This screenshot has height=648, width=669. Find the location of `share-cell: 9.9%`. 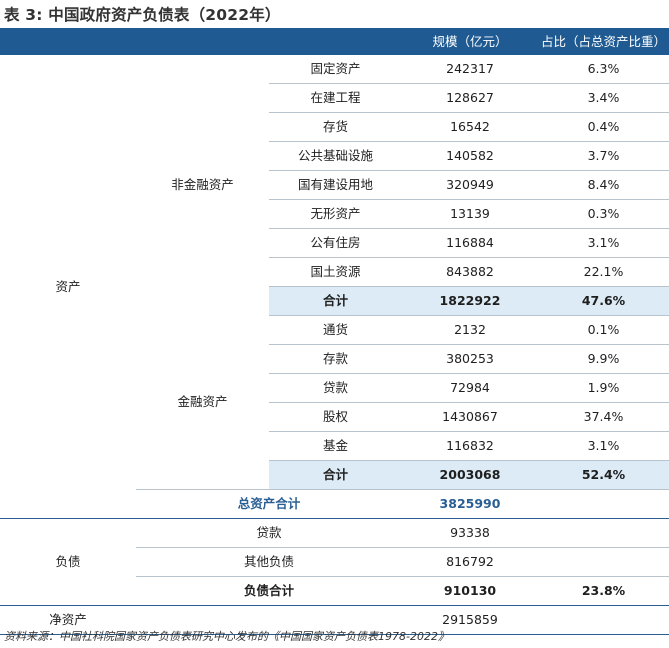

share-cell: 9.9% is located at coordinates (603, 359).